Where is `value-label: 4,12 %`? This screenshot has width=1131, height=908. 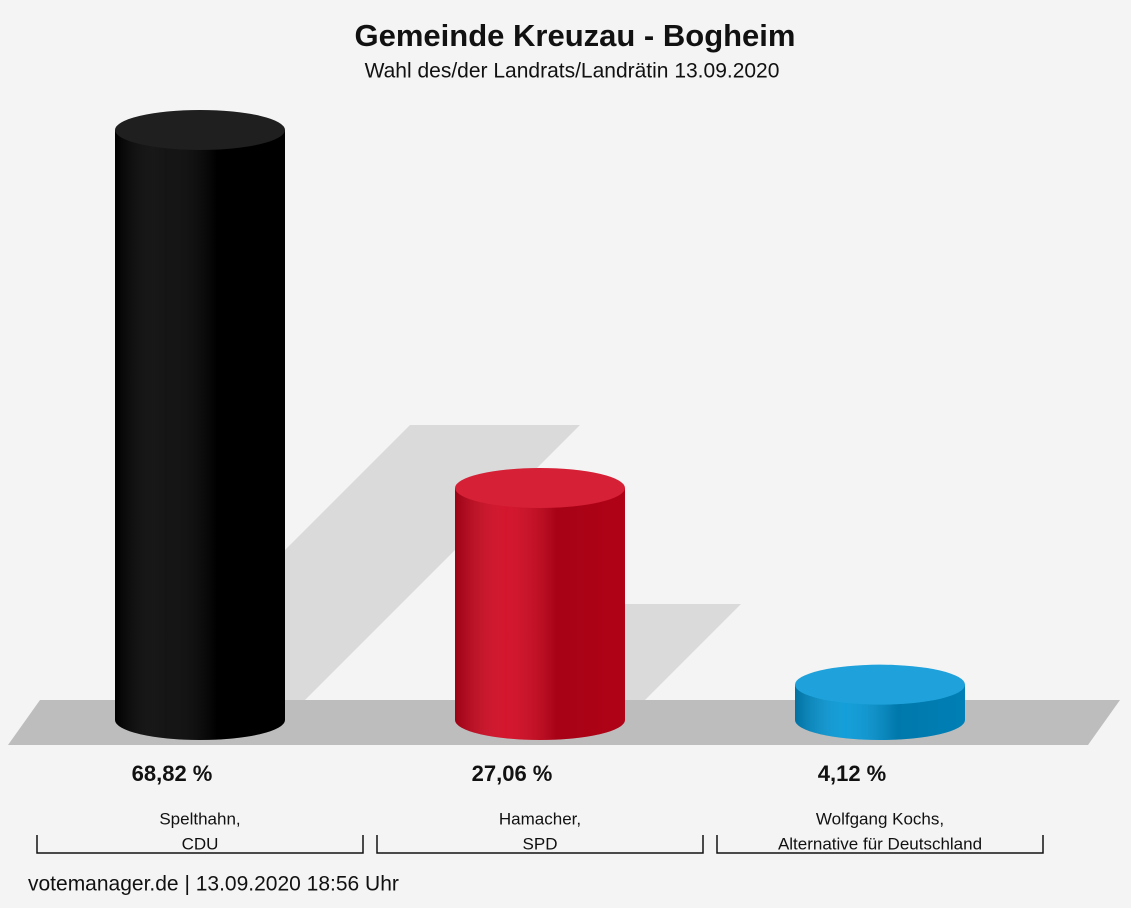 value-label: 4,12 % is located at coordinates (852, 773).